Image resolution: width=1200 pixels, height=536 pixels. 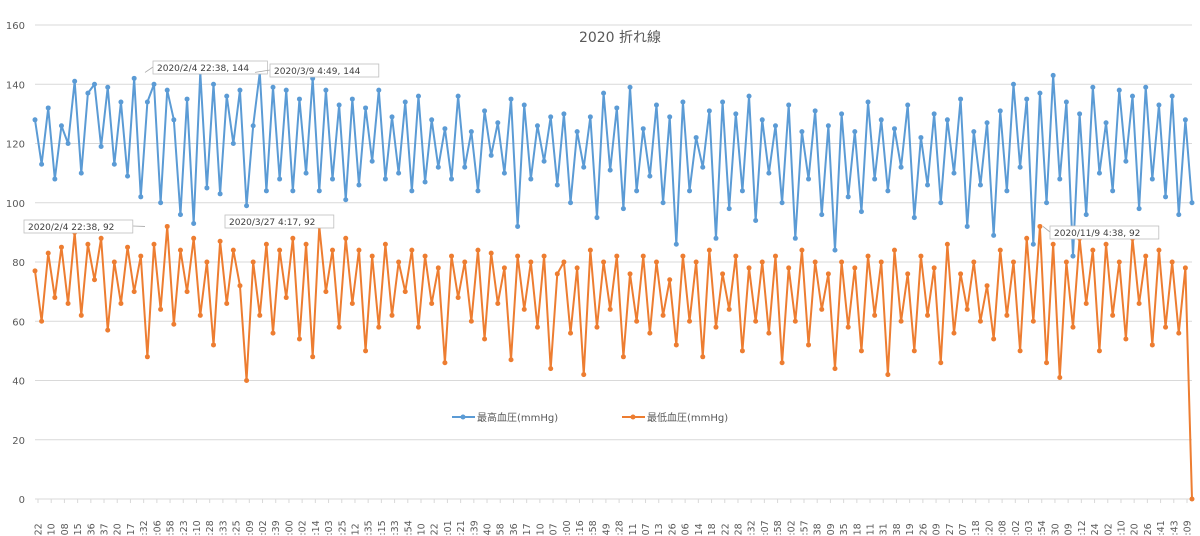 What do you see at coordinates (263, 528) in the screenshot?
I see `x-tick-label: 19:02` at bounding box center [263, 528].